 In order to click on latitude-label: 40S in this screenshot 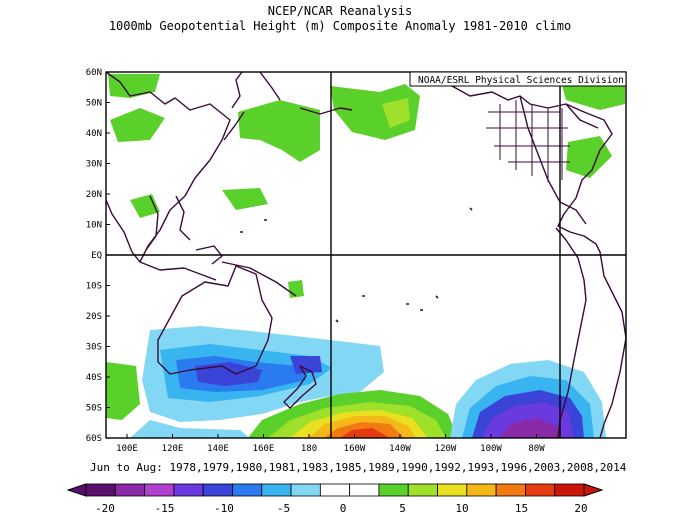, I will do `click(94, 378)`.